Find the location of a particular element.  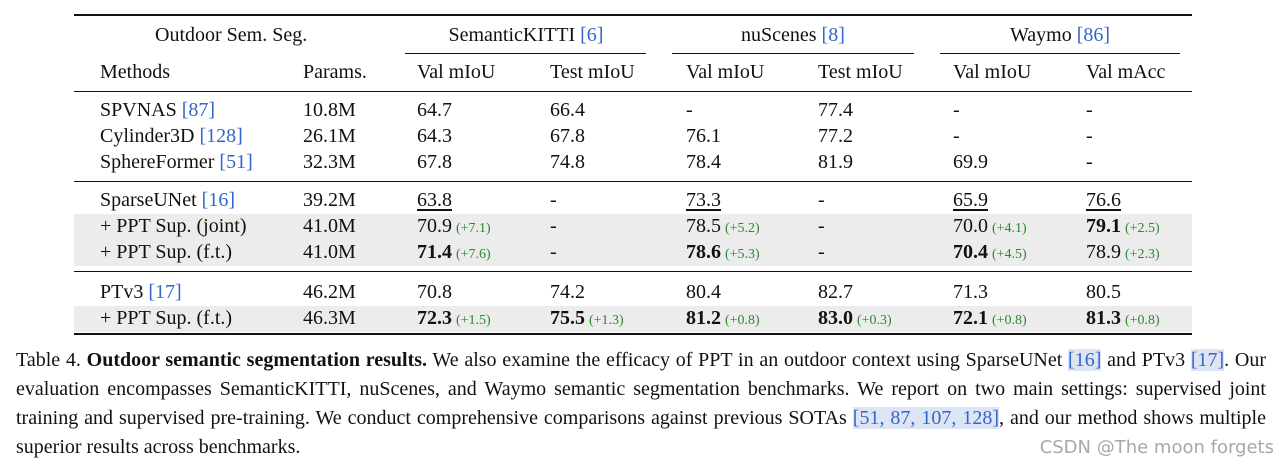

citation-link: [8] is located at coordinates (833, 35).